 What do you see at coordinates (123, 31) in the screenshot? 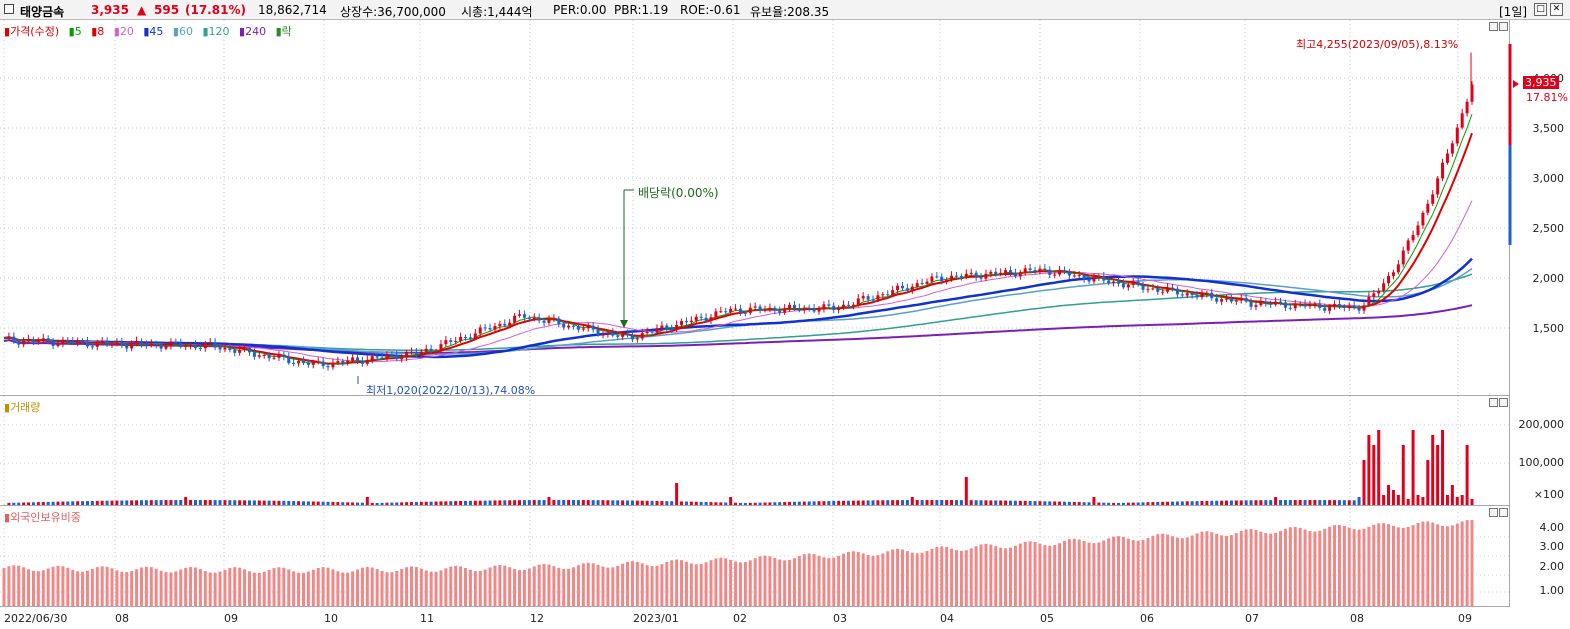
I see `legend-ma20: ▮20` at bounding box center [123, 31].